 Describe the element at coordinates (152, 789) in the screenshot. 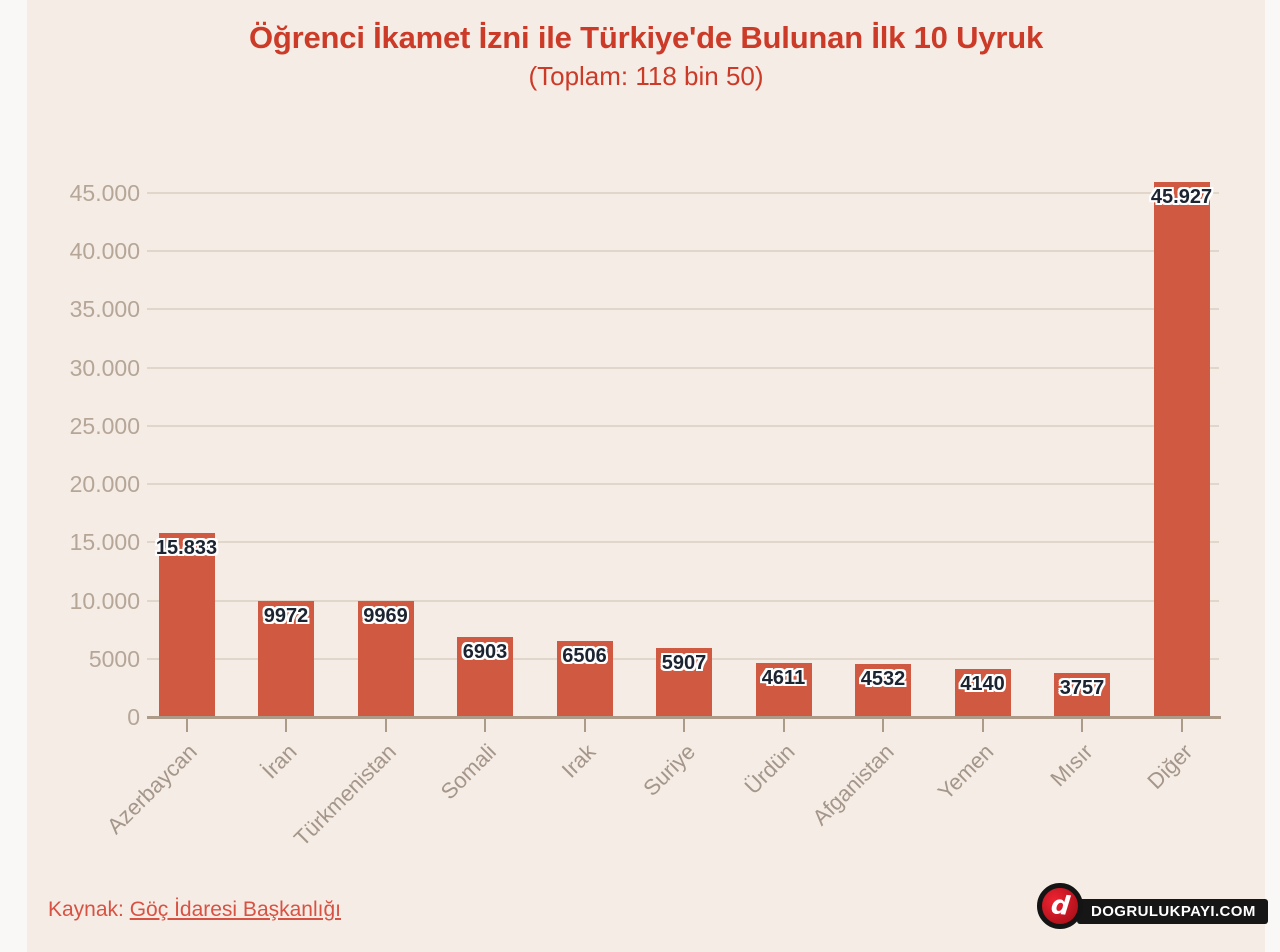

I see `x-axis-category-label: Azerbaycan` at that location.